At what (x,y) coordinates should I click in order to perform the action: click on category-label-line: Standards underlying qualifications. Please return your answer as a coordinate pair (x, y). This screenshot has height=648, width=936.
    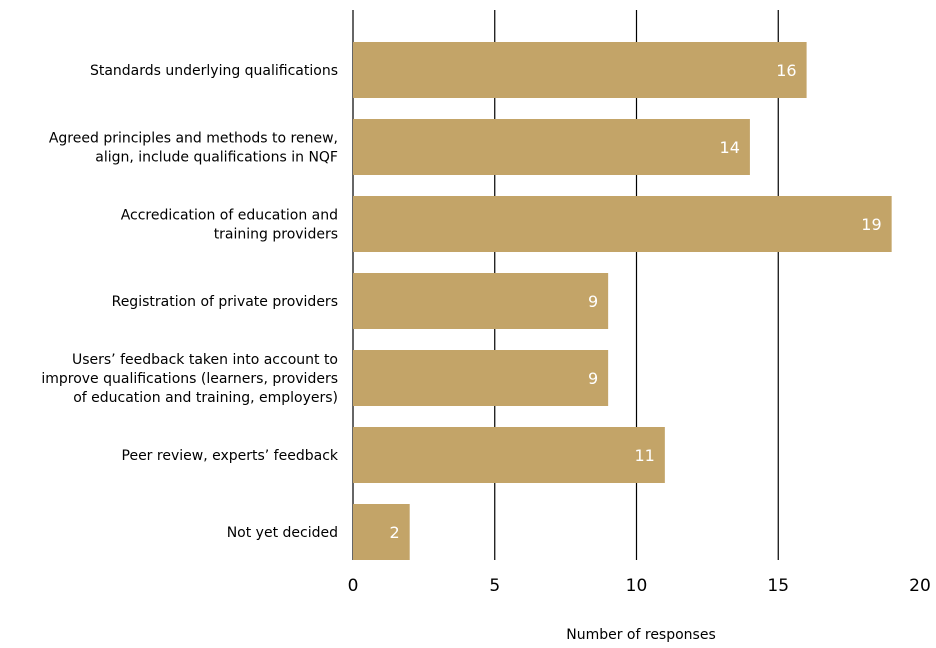
    Looking at the image, I should click on (214, 71).